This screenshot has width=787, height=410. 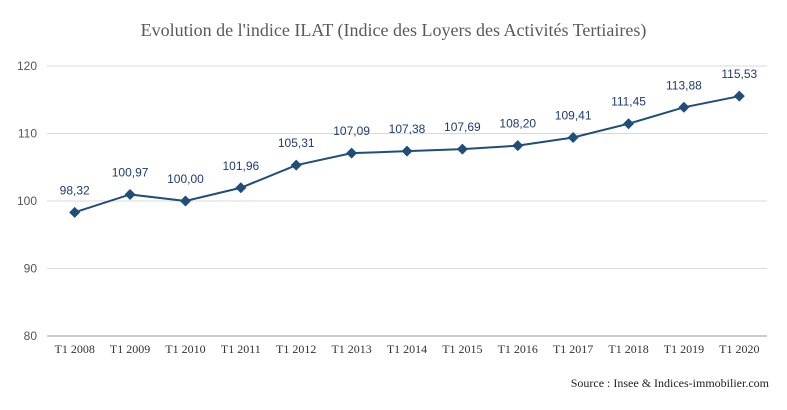 What do you see at coordinates (185, 179) in the screenshot?
I see `data-label: 100,00` at bounding box center [185, 179].